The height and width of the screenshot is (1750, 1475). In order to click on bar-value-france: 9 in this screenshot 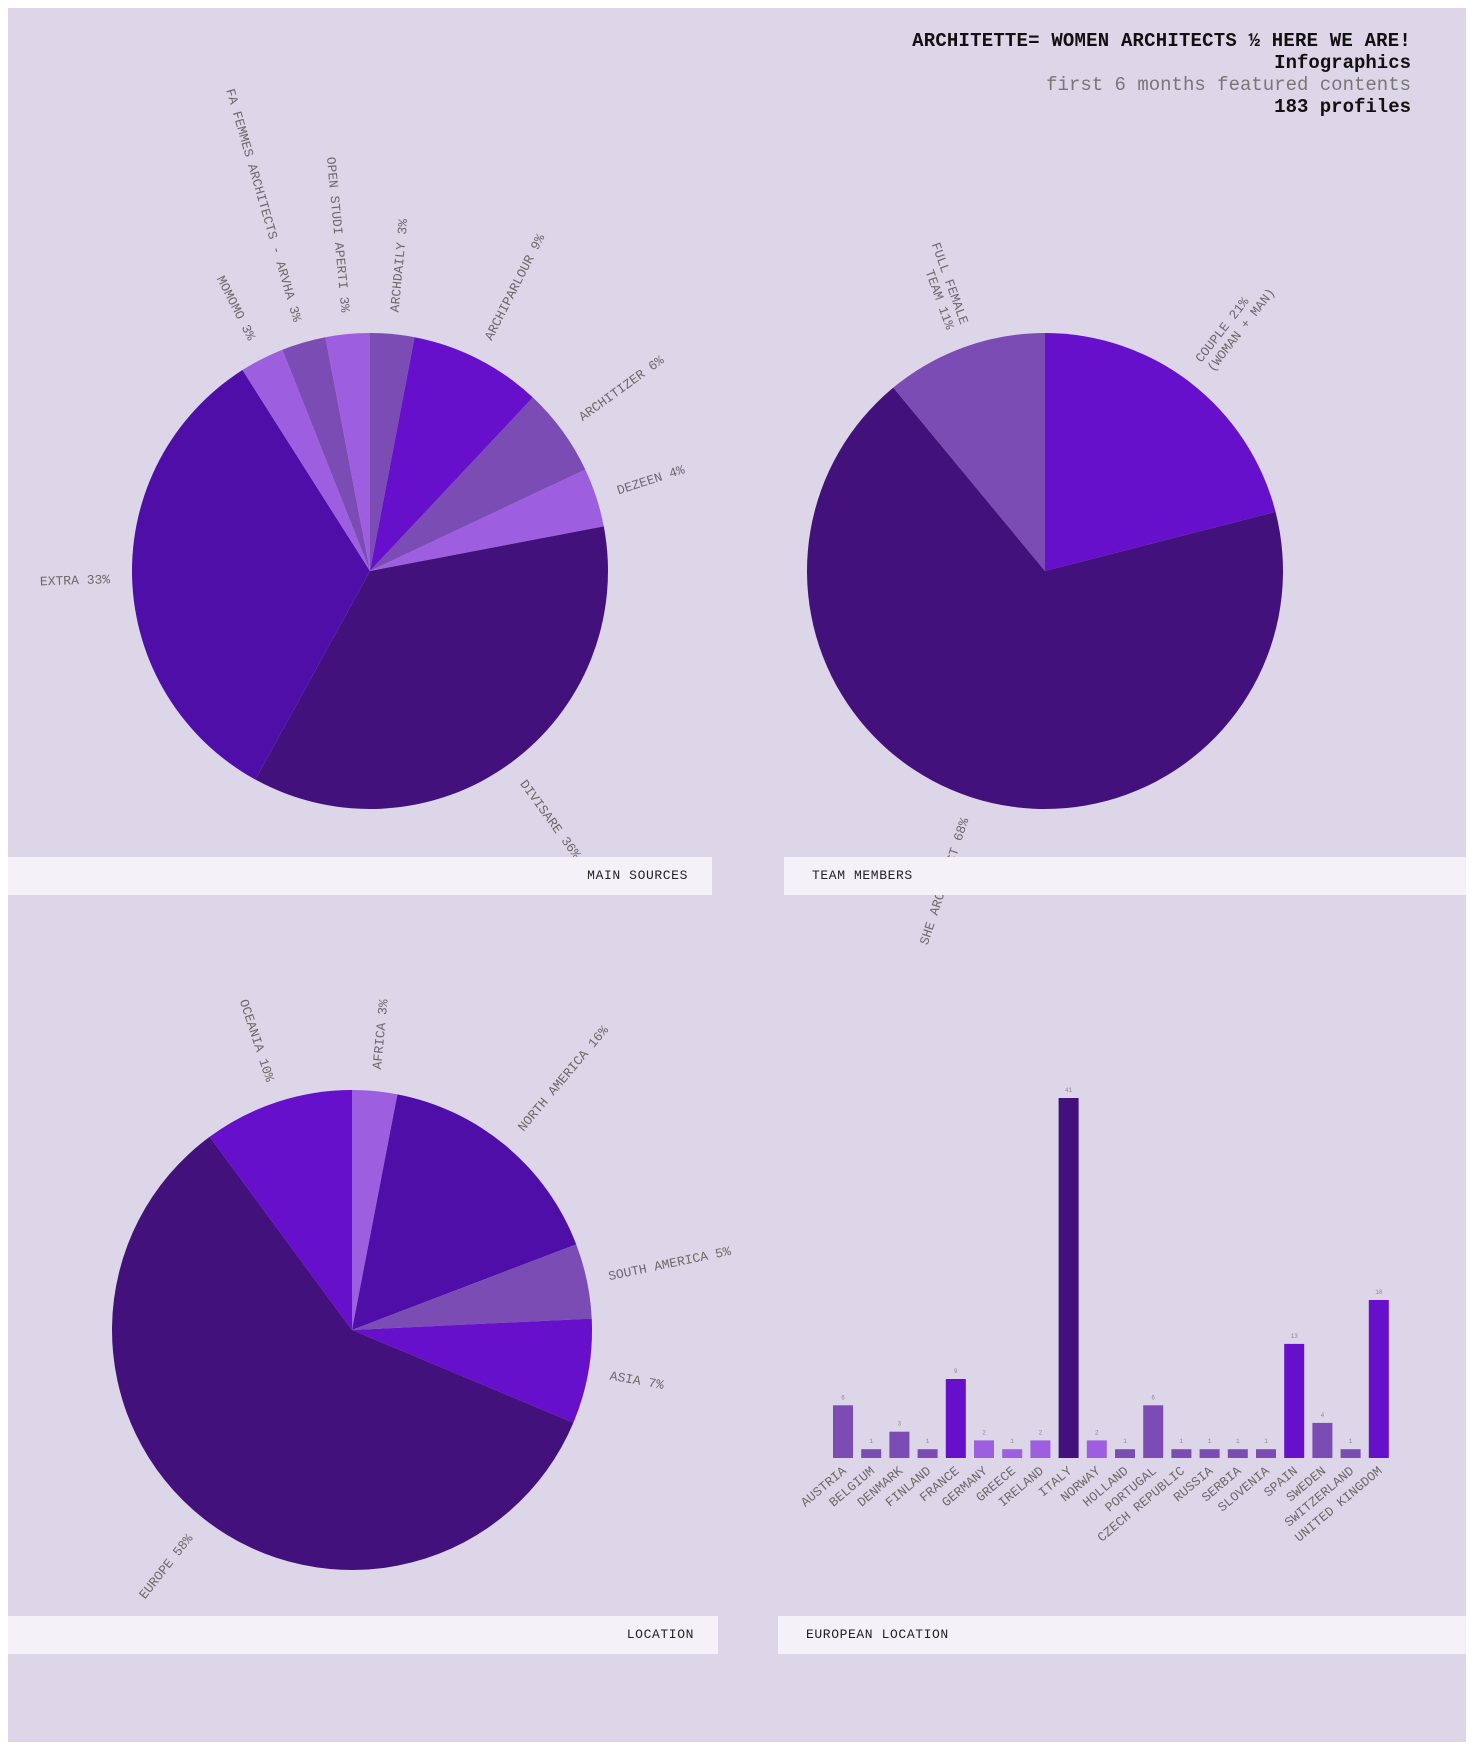, I will do `click(956, 1371)`.